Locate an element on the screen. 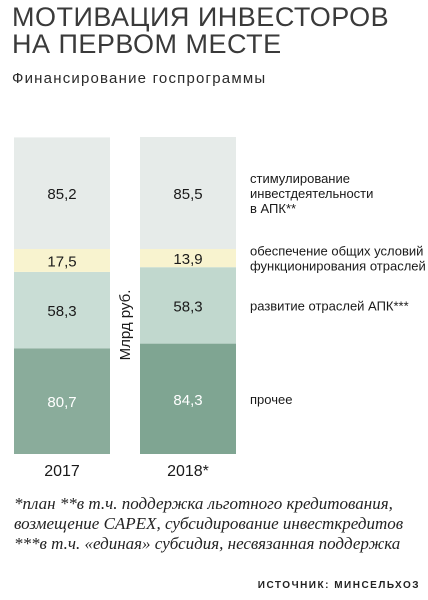  data-label: 17,5 is located at coordinates (61, 261).